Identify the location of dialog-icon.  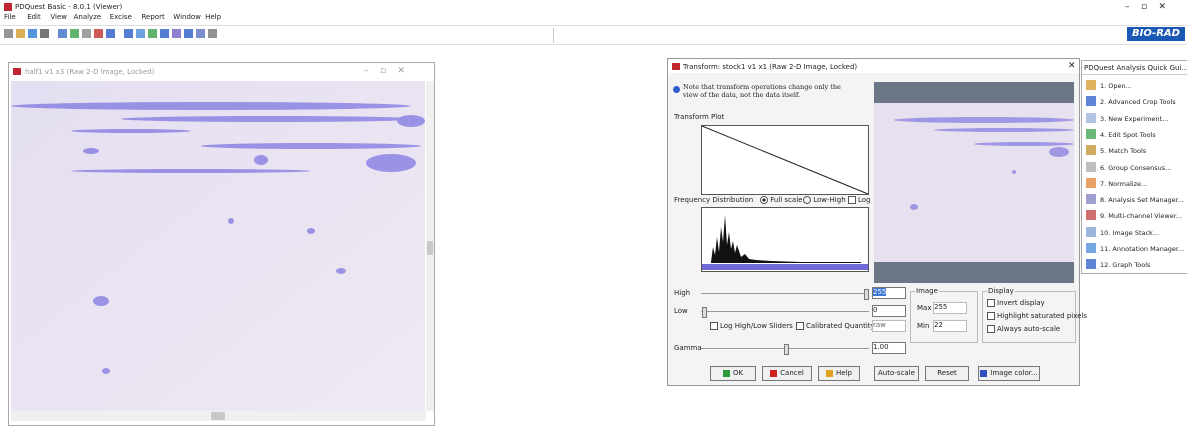
(676, 66).